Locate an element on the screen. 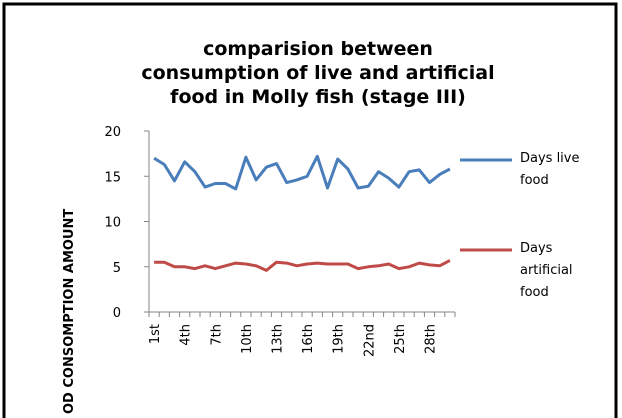 Image resolution: width=622 pixels, height=418 pixels. y-tick-label: 10 is located at coordinates (112, 223).